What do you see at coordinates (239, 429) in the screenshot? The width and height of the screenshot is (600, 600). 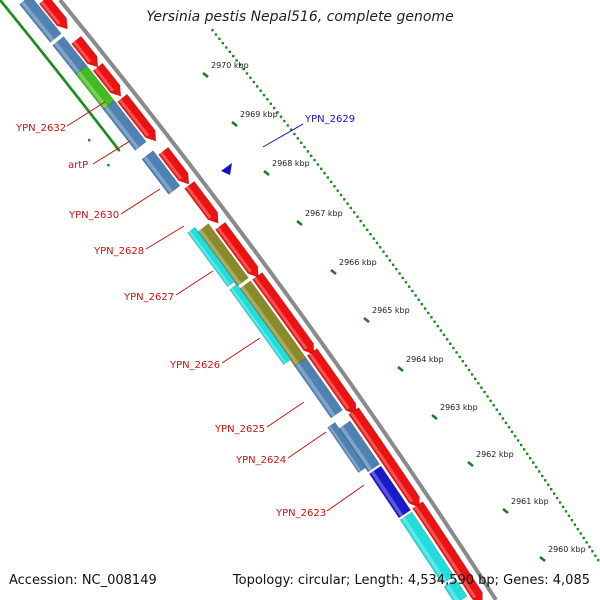 I see `gene-label-text: YPN_2625` at bounding box center [239, 429].